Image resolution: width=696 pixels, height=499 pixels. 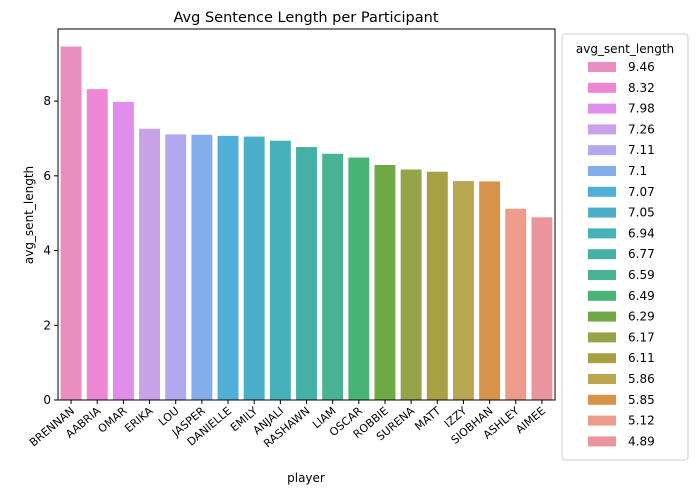 What do you see at coordinates (516, 304) in the screenshot?
I see `bar-ashley` at bounding box center [516, 304].